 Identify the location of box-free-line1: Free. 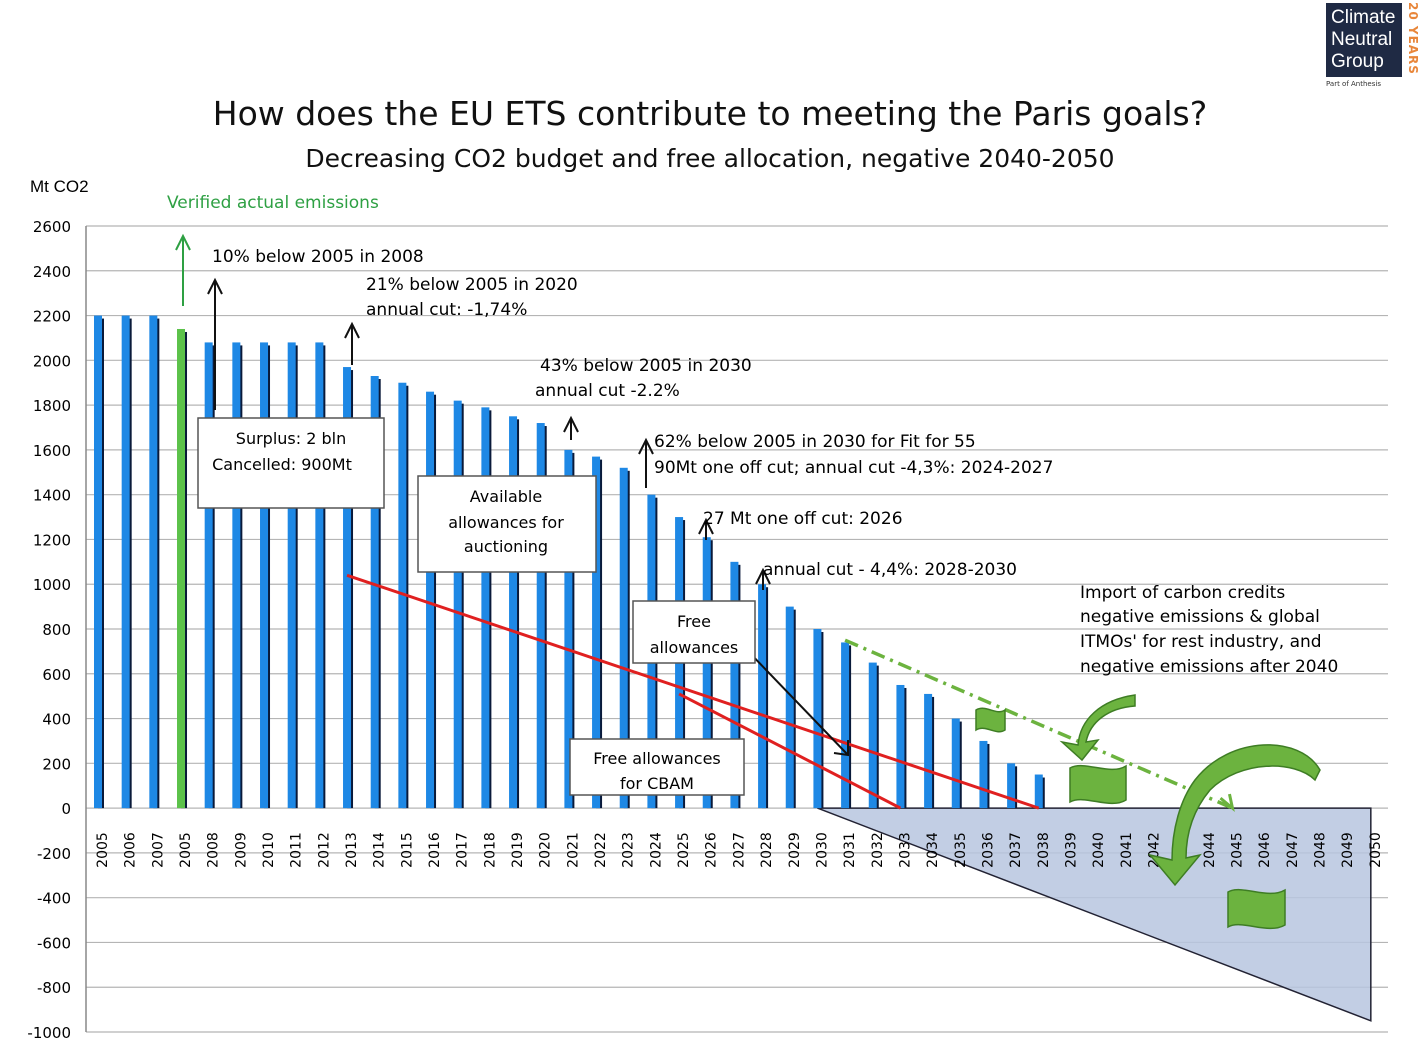
(694, 621).